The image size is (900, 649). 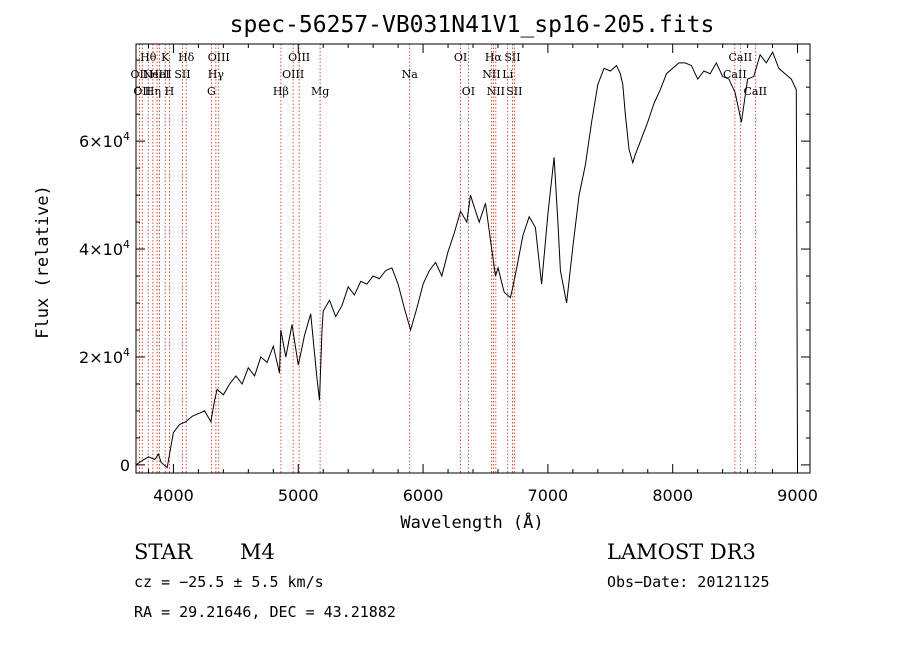 What do you see at coordinates (472, 25) in the screenshot?
I see `chart-title: spec-56257-VB031N41V1_sp16-205.fits` at bounding box center [472, 25].